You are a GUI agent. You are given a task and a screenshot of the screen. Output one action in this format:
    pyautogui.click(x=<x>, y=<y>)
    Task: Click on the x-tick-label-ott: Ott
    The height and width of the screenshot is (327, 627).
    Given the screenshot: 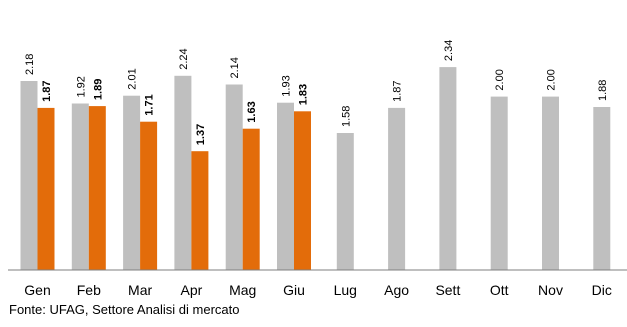 What is the action you would take?
    pyautogui.click(x=499, y=290)
    